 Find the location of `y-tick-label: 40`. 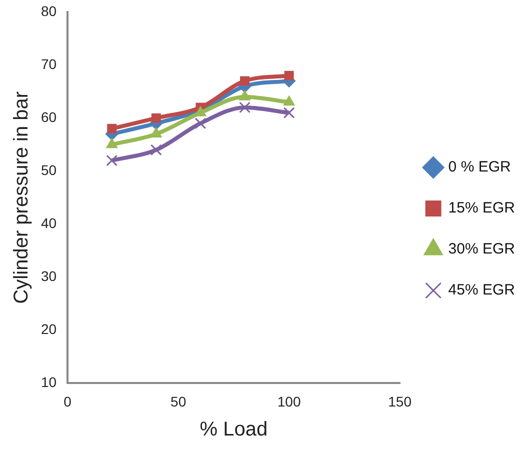

y-tick-label: 40 is located at coordinates (48, 222).